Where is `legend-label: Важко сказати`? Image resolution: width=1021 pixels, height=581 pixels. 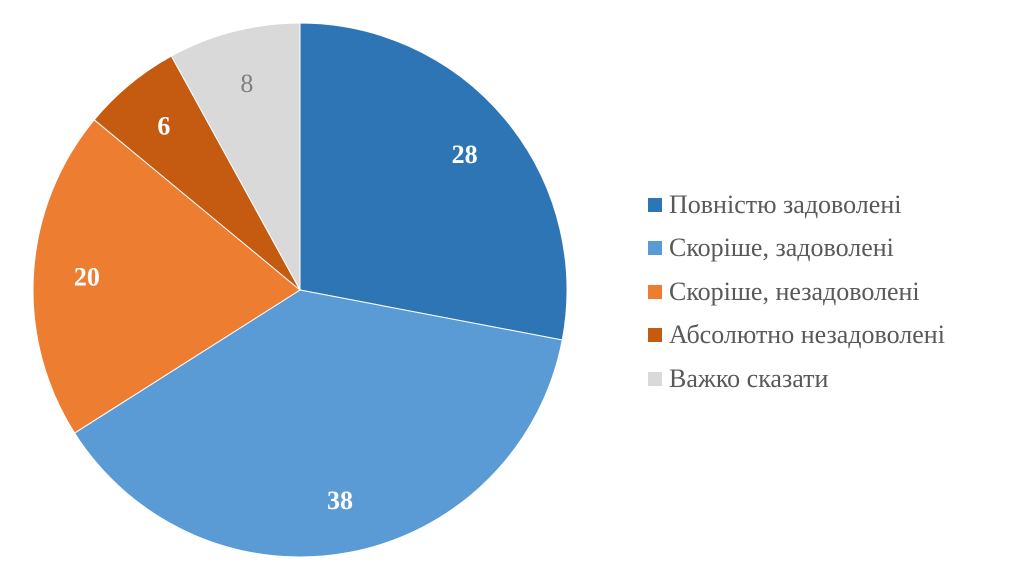
legend-label: Важко сказати is located at coordinates (749, 378).